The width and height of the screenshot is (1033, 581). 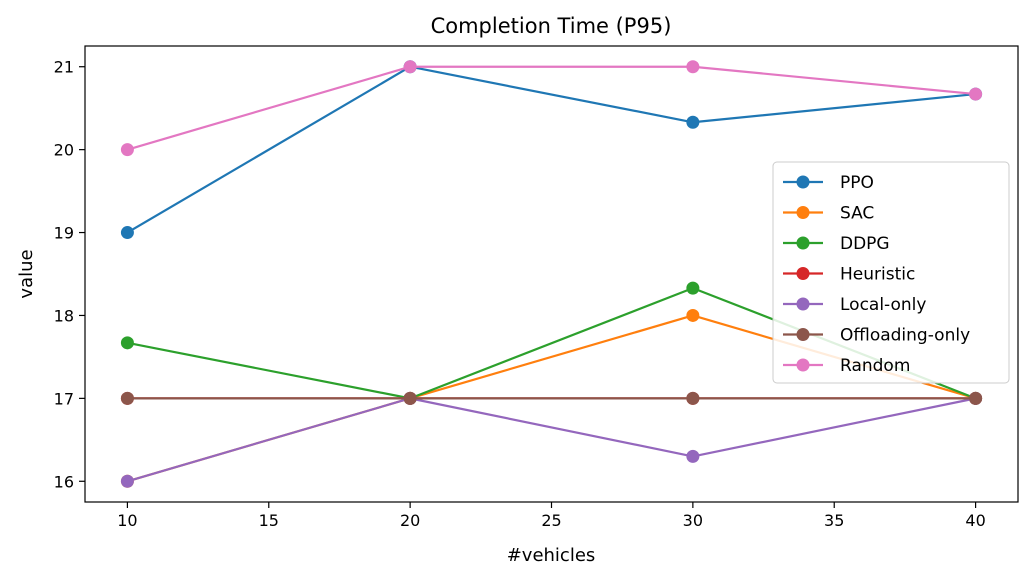 I want to click on y-tick-label: 19, so click(x=64, y=233).